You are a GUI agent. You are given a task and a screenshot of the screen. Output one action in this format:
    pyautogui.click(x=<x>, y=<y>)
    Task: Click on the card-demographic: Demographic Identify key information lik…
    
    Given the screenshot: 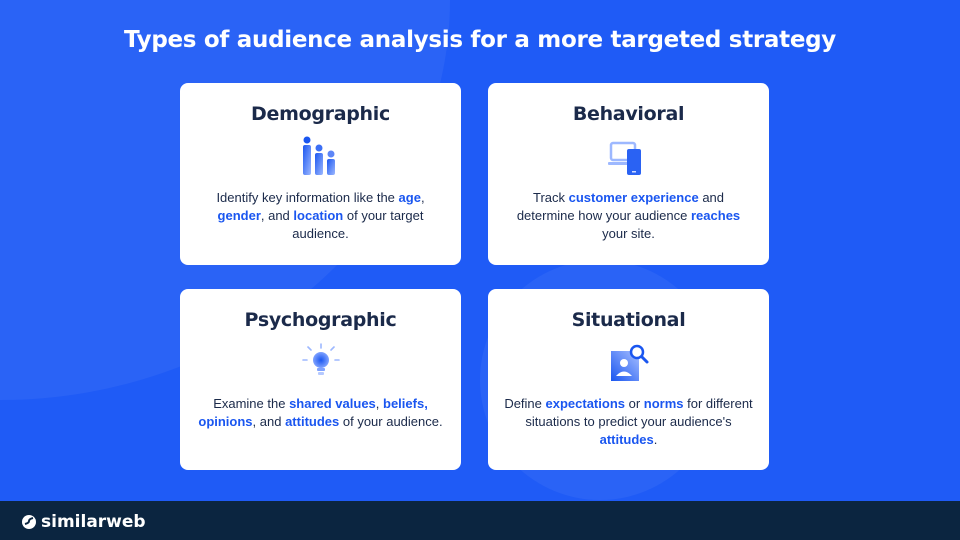 What is the action you would take?
    pyautogui.click(x=320, y=174)
    